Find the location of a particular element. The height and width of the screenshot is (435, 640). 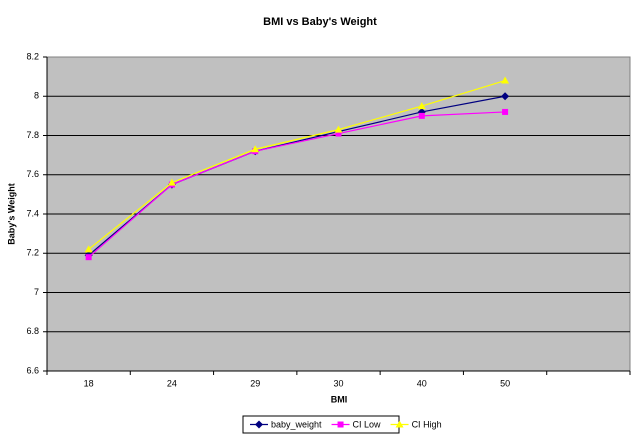

x-tick-label: 40 is located at coordinates (422, 383).